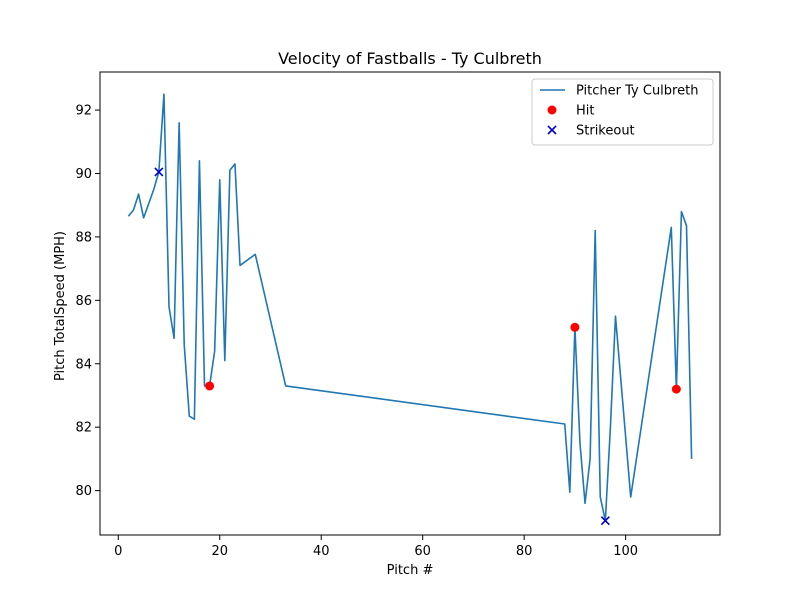 Image resolution: width=800 pixels, height=600 pixels. Describe the element at coordinates (605, 131) in the screenshot. I see `legend-label: Strikeout` at that location.